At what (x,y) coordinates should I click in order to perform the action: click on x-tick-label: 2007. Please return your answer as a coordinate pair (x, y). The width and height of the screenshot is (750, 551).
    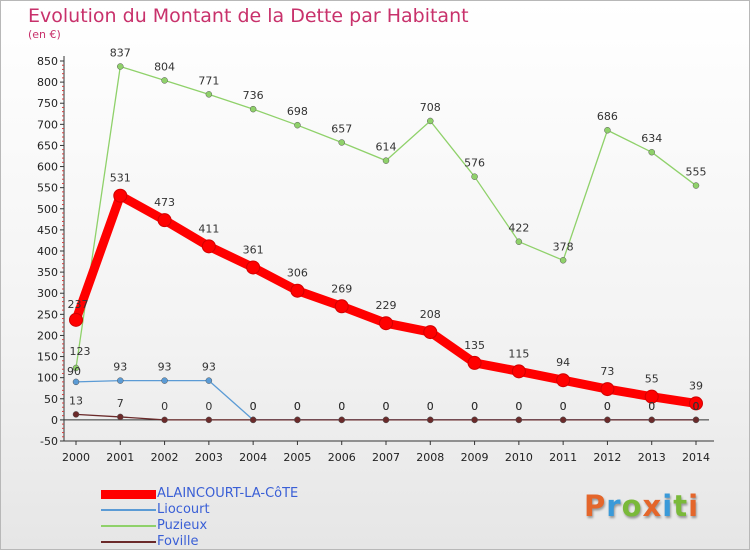
    Looking at the image, I should click on (386, 457).